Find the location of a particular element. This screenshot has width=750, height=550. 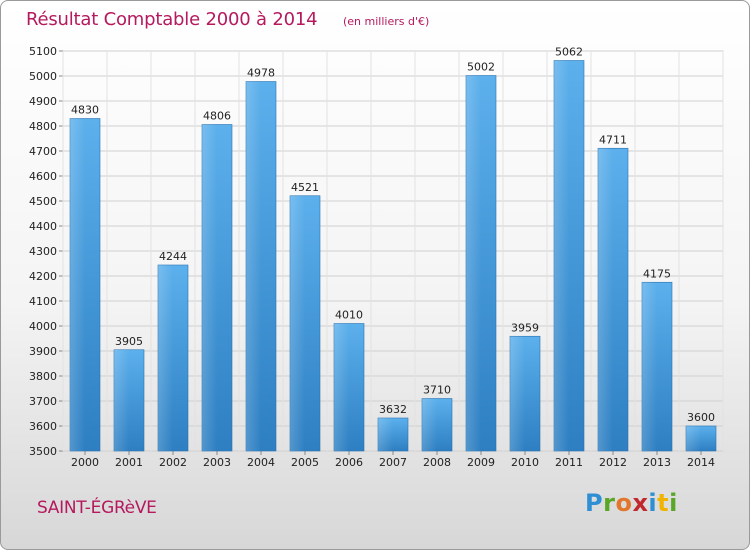

x-tick-label: 2006 is located at coordinates (349, 462).